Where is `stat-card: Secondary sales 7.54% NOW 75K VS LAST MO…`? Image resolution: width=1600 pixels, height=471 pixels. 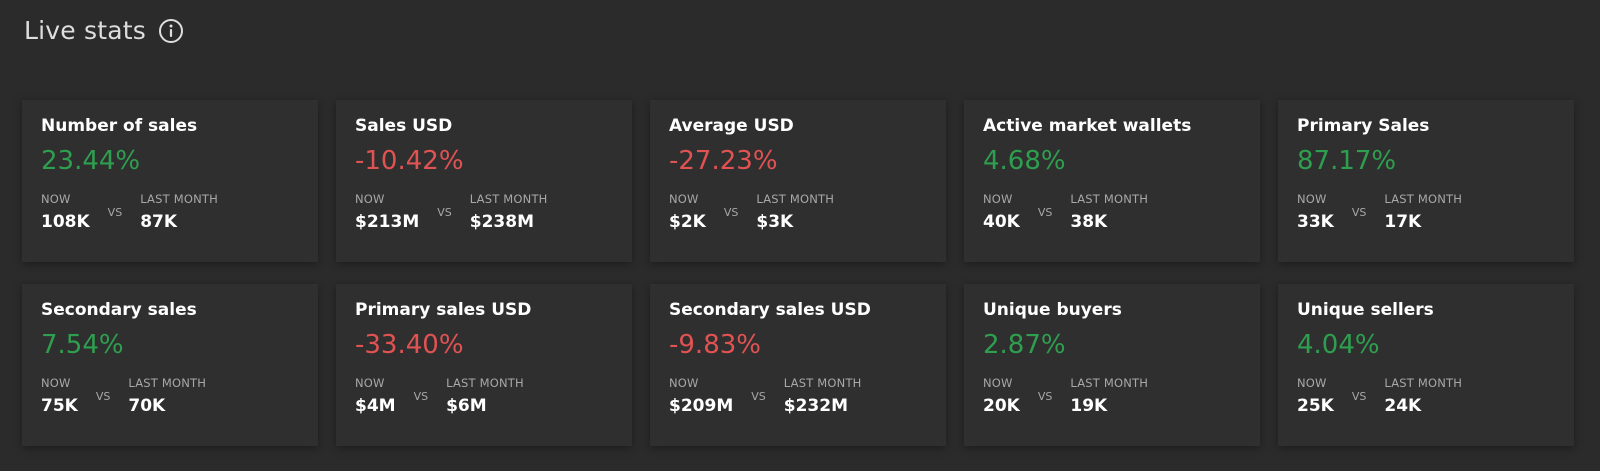
stat-card: Secondary sales 7.54% NOW 75K VS LAST MO… is located at coordinates (170, 365).